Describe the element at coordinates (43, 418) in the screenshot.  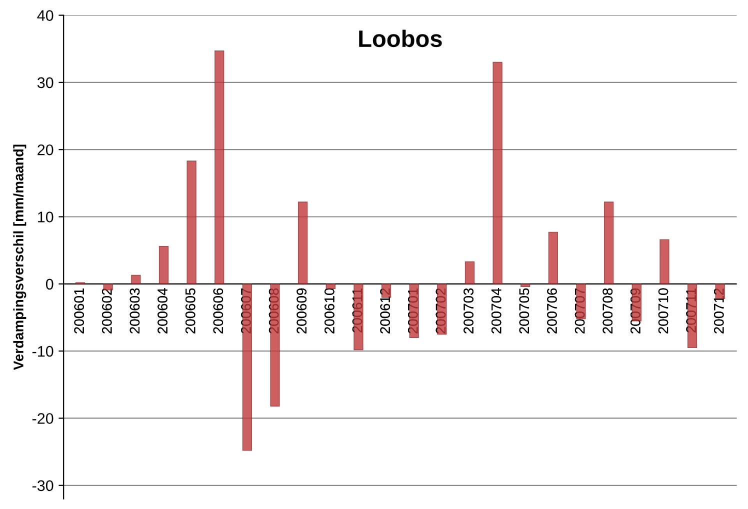
I see `y-tick-label: -20` at that location.